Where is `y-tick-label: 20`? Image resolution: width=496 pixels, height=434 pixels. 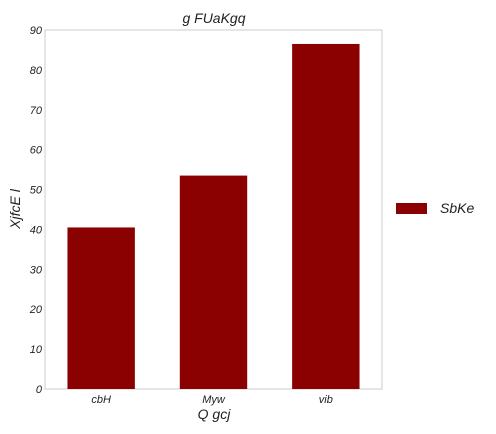
y-tick-label: 20 is located at coordinates (36, 310).